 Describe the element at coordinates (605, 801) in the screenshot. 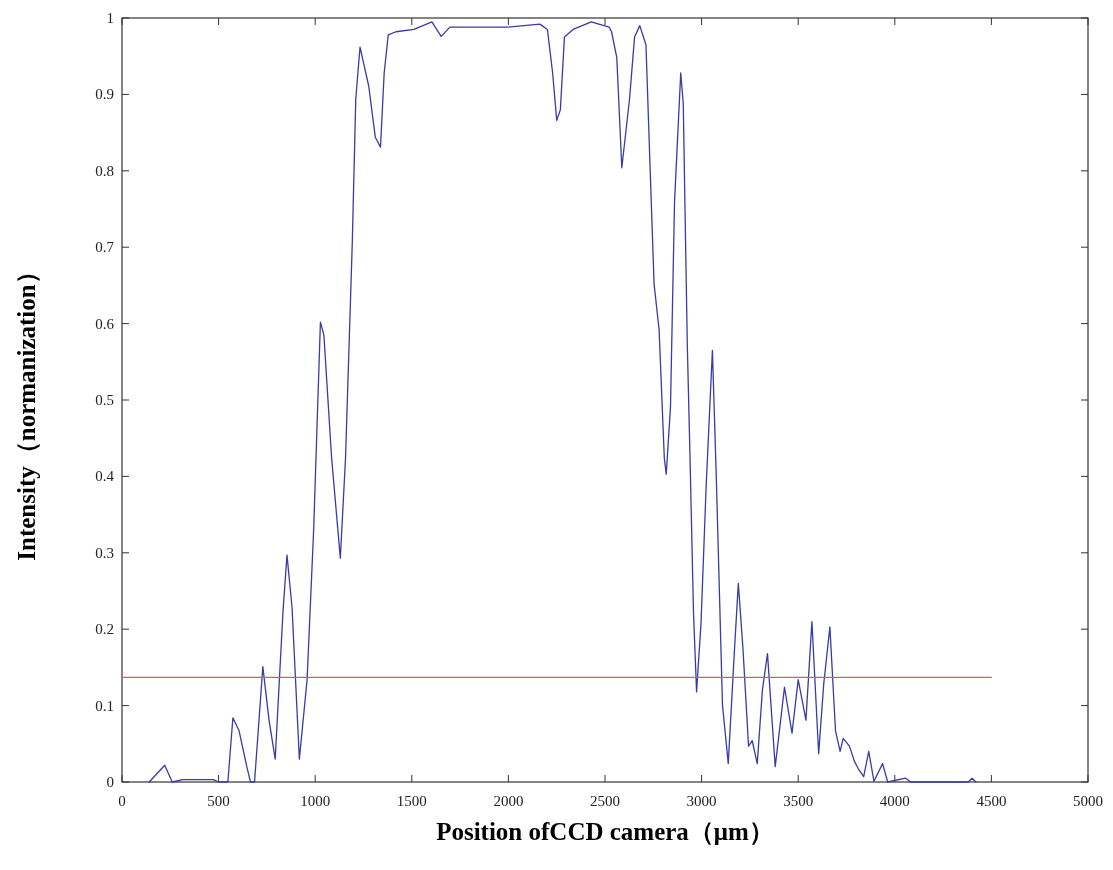

I see `x-tick-label: 2500` at that location.